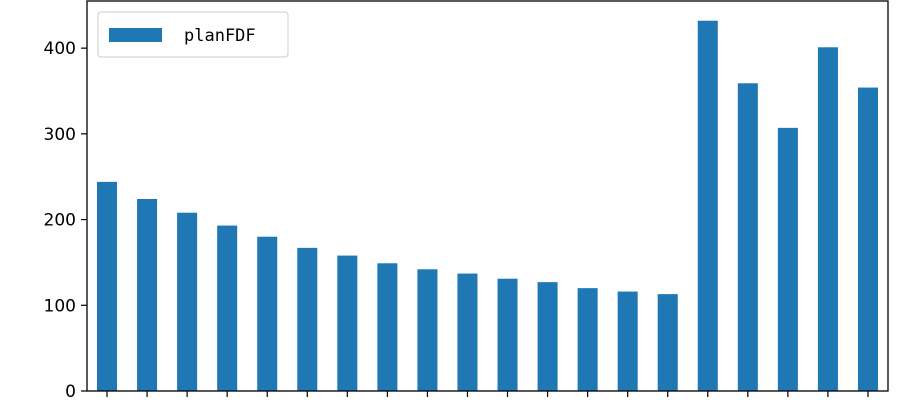 This screenshot has height=409, width=897. What do you see at coordinates (60, 135) in the screenshot?
I see `y-tick-label: 300` at bounding box center [60, 135].